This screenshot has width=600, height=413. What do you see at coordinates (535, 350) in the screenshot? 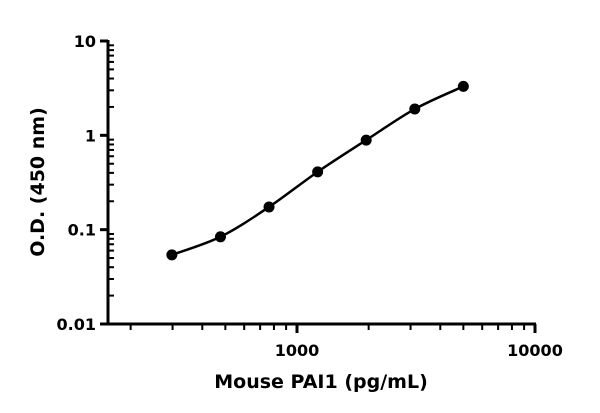
I see `x-tick-label: 10000` at bounding box center [535, 350].